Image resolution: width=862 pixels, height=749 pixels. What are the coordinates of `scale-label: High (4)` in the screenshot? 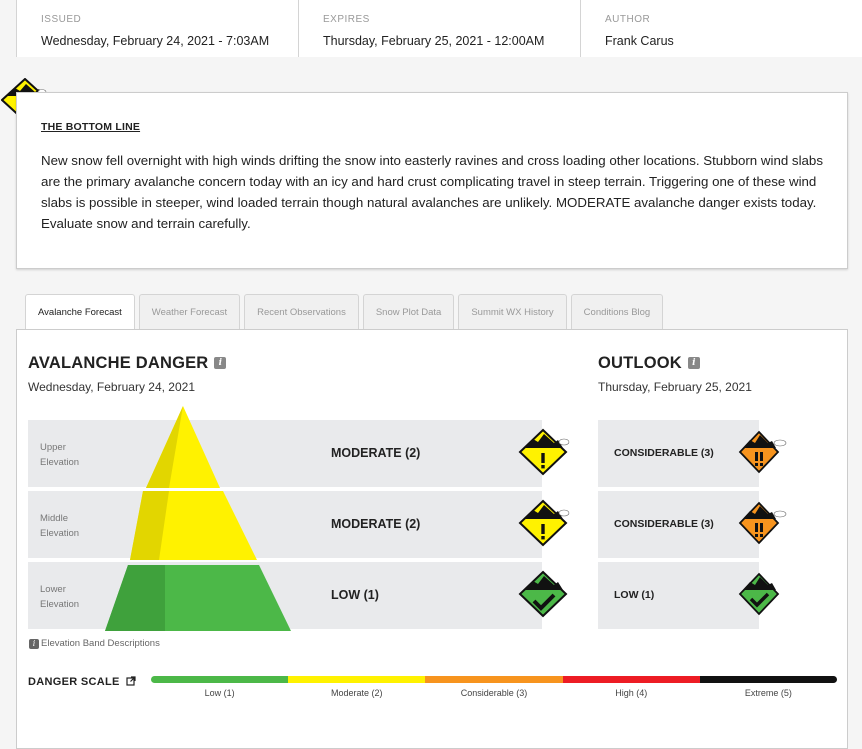 It's located at (631, 693).